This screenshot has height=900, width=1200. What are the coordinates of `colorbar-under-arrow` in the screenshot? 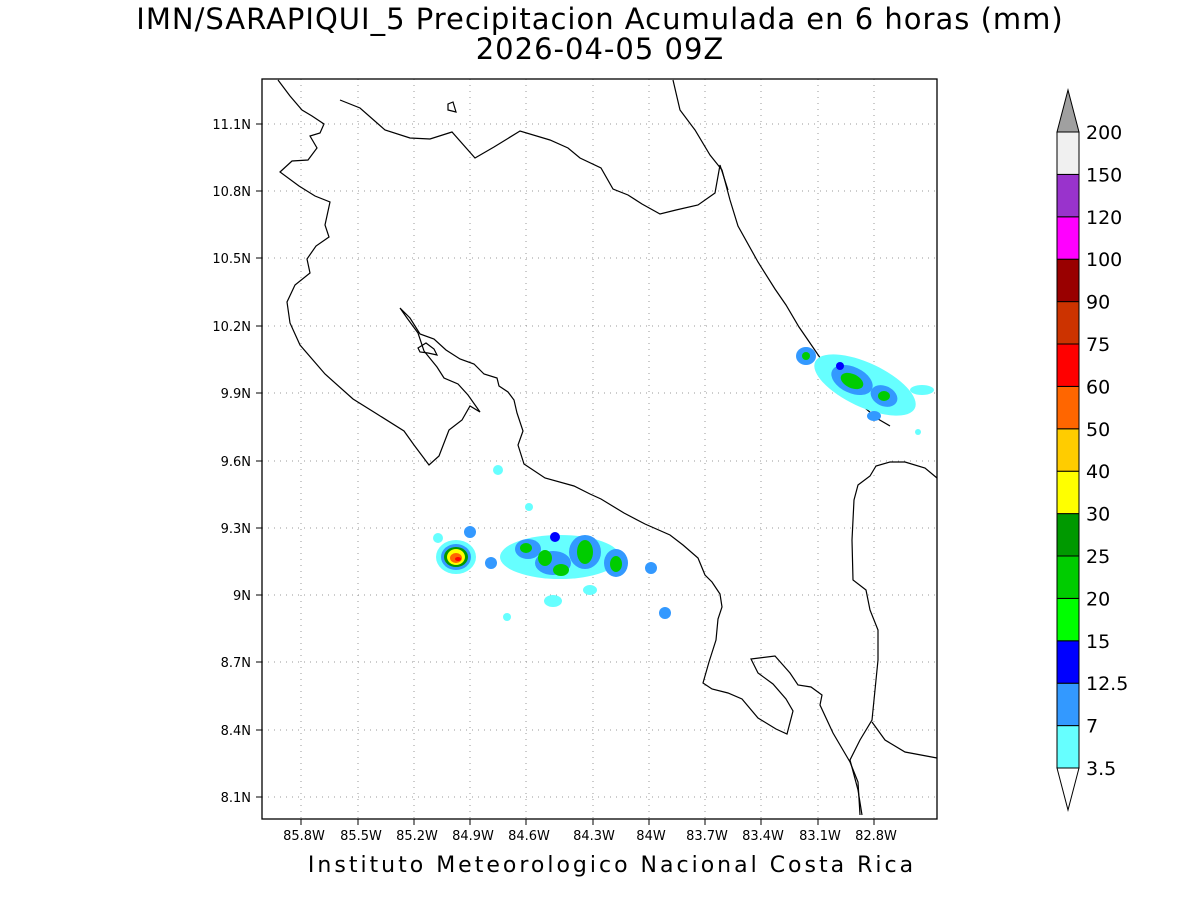 It's located at (1068, 789).